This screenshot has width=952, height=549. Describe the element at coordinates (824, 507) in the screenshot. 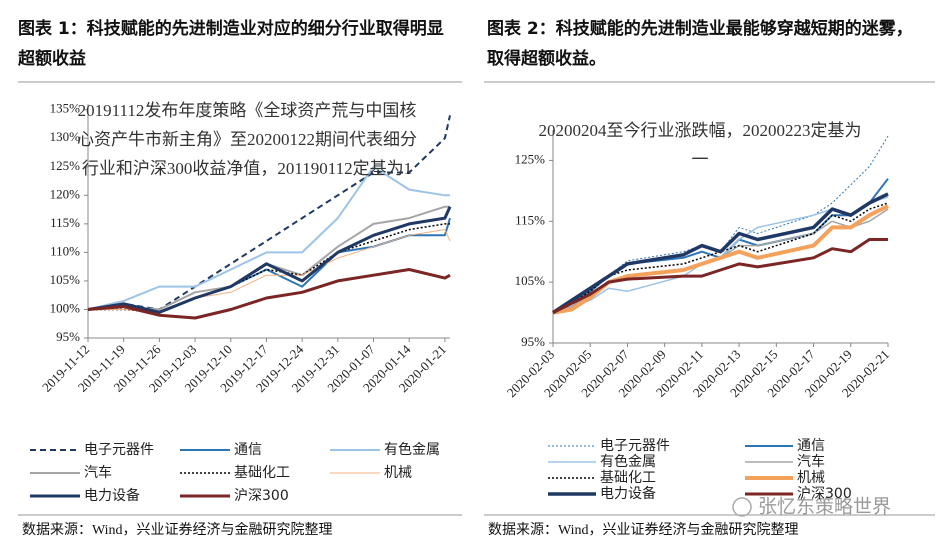

I see `watermark: 张忆东策略世界` at that location.